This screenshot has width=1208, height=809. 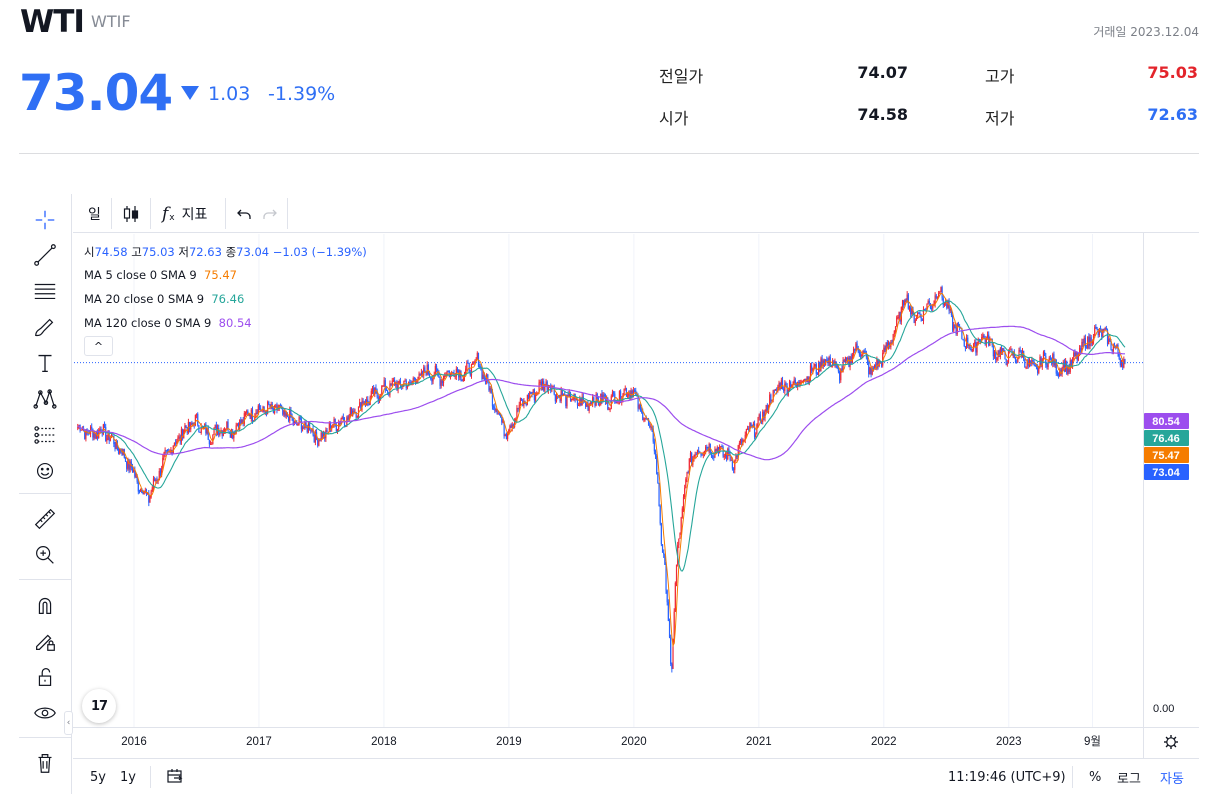 I want to click on header-divider, so click(x=609, y=153).